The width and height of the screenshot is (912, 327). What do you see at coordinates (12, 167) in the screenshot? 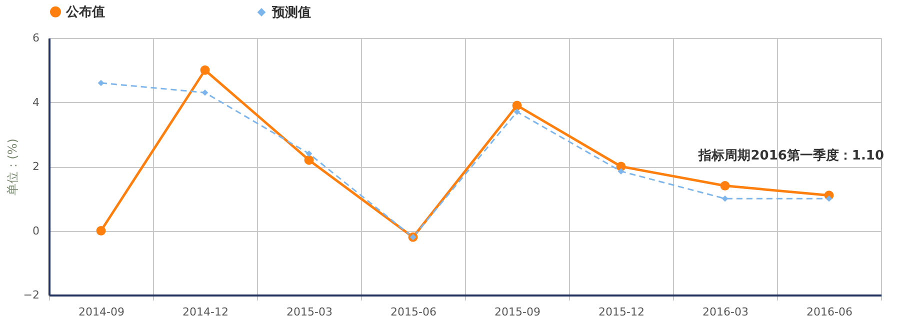
I see `y-axis-title: 单位：(%)` at bounding box center [12, 167].